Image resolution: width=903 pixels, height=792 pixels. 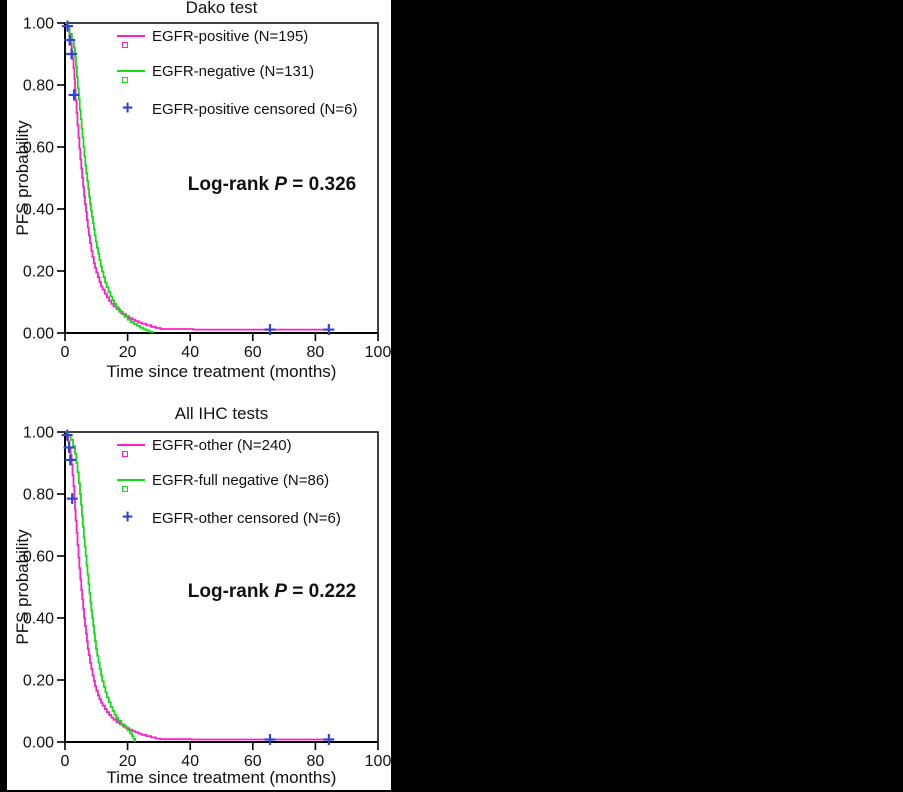 I want to click on logrank-annotation: Log-rank P = 0.222, so click(x=272, y=592).